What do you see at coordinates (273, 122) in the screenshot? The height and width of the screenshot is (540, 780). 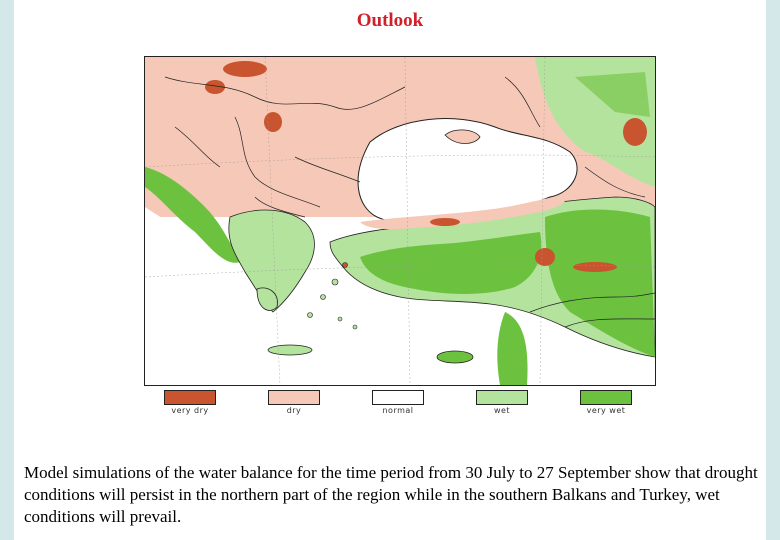 I see `very-dry-spot-central` at bounding box center [273, 122].